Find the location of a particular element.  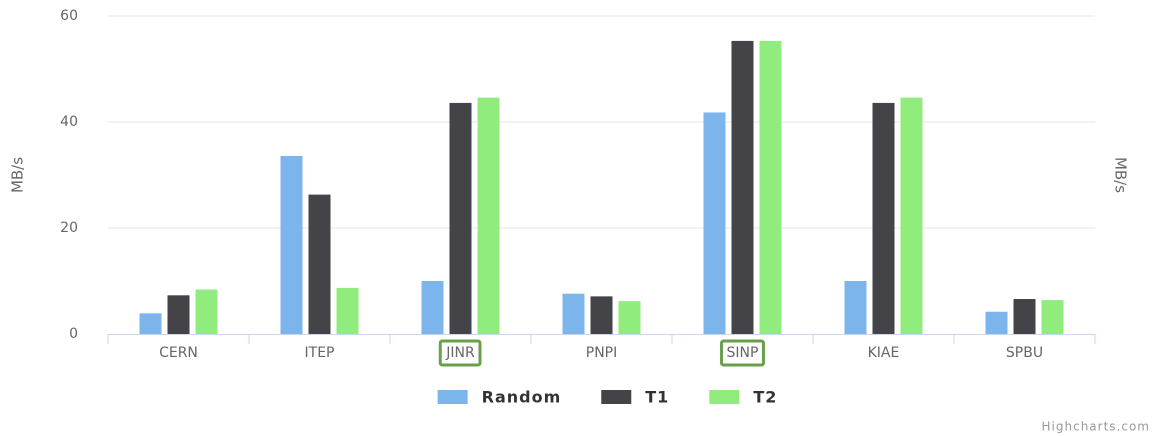

y-tick-label: 40 is located at coordinates (69, 122).